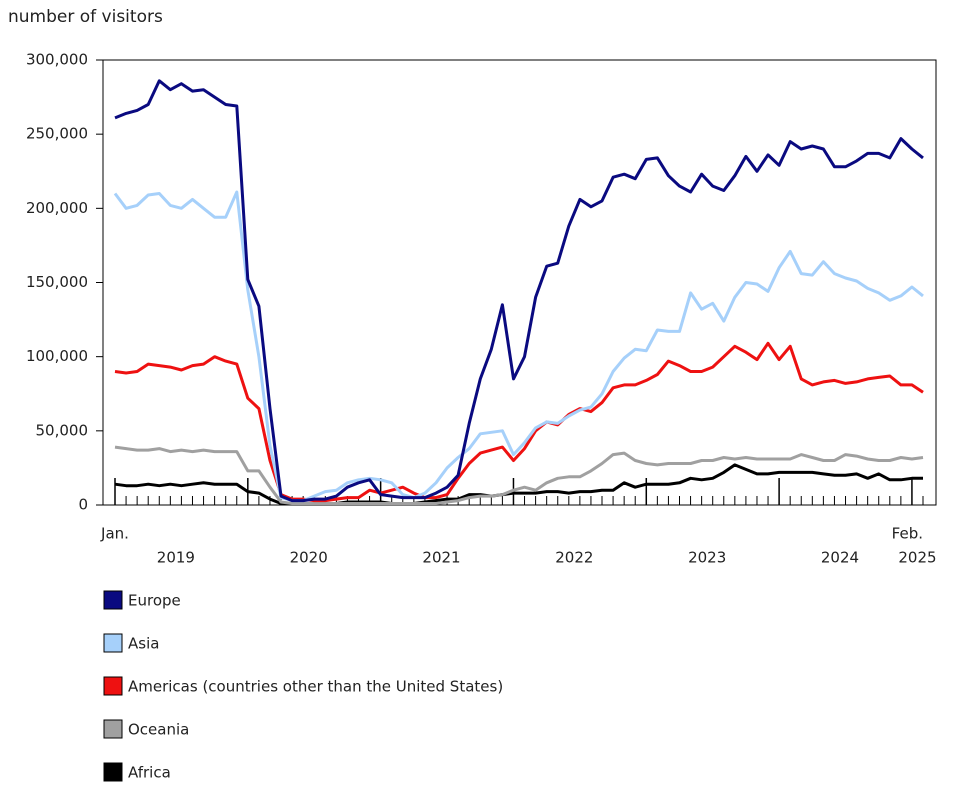 This screenshot has width=967, height=797. I want to click on year-label: 2024, so click(840, 558).